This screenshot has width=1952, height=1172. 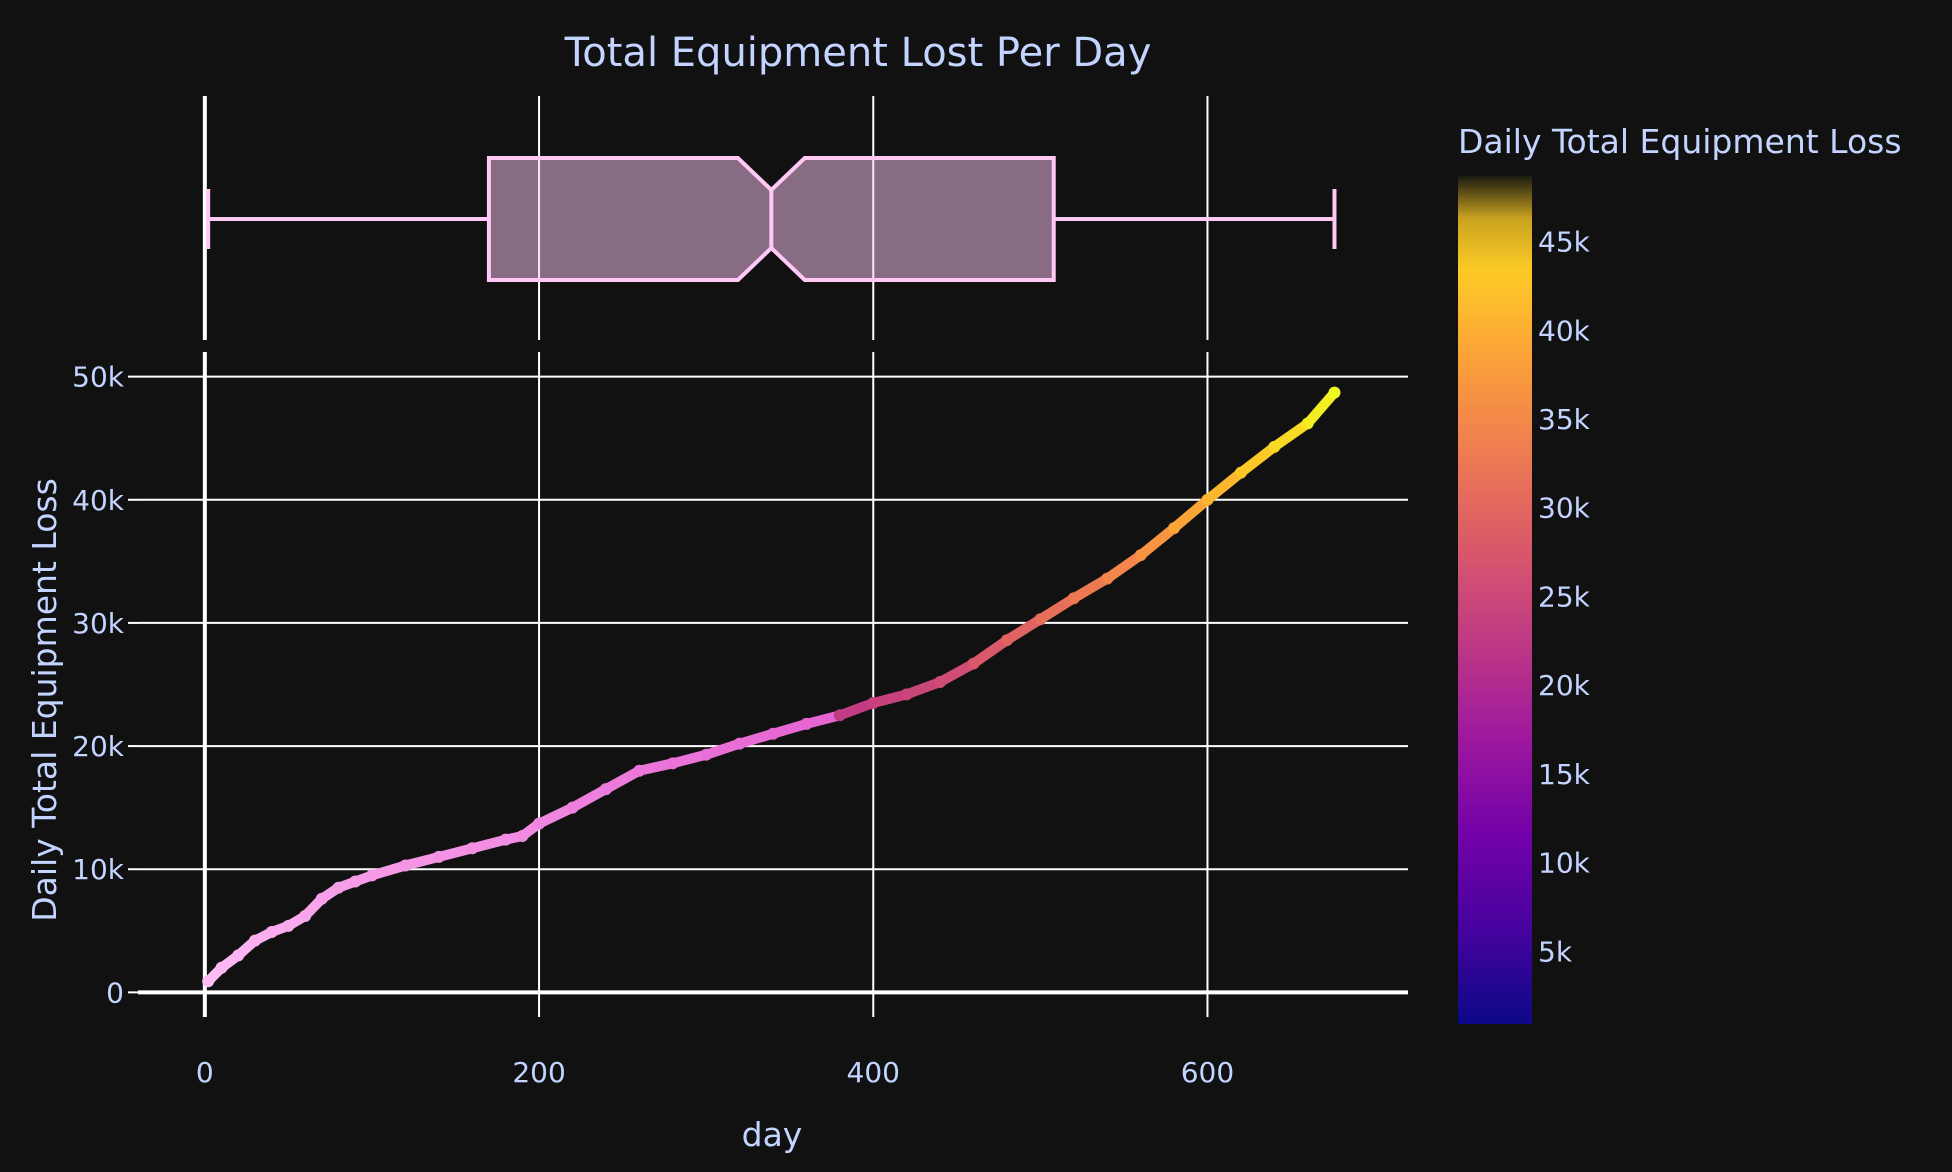 What do you see at coordinates (98, 500) in the screenshot?
I see `y-tick-label: 40k` at bounding box center [98, 500].